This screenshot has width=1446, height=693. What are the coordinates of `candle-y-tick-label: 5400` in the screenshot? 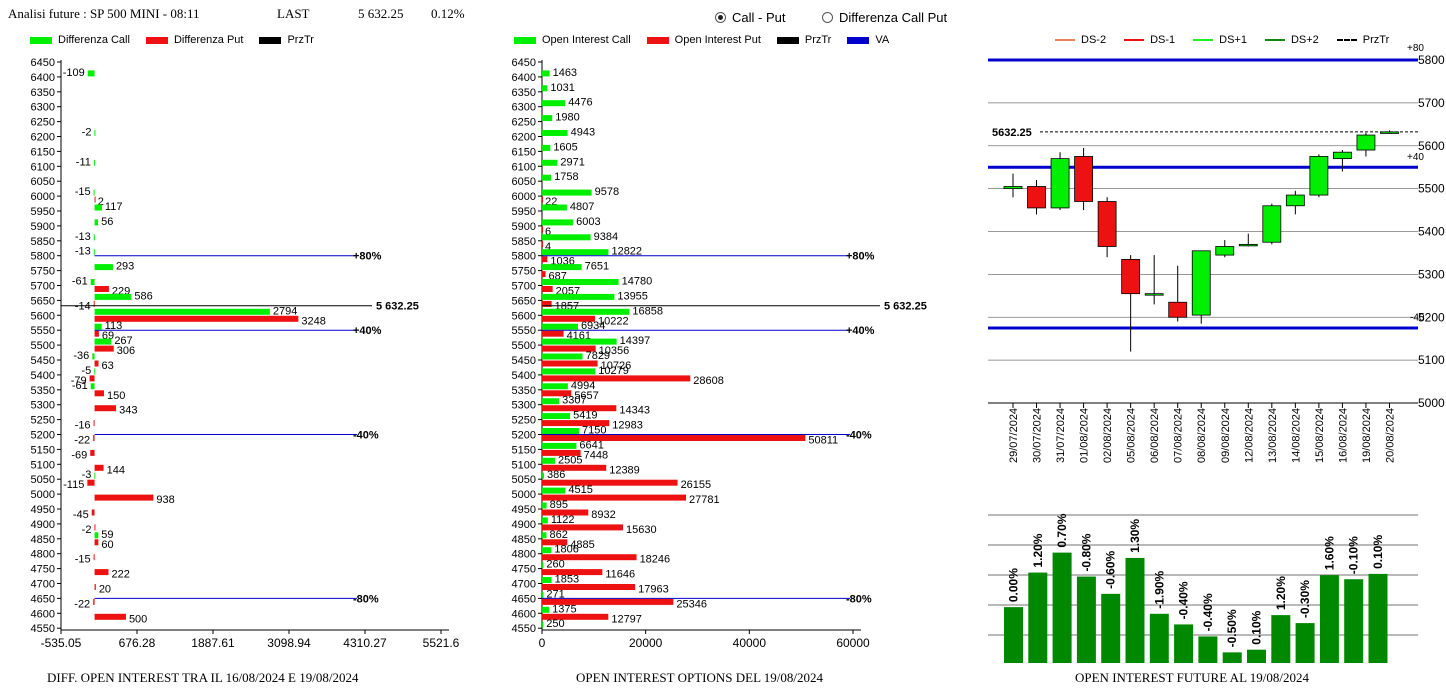 It's located at (1431, 232).